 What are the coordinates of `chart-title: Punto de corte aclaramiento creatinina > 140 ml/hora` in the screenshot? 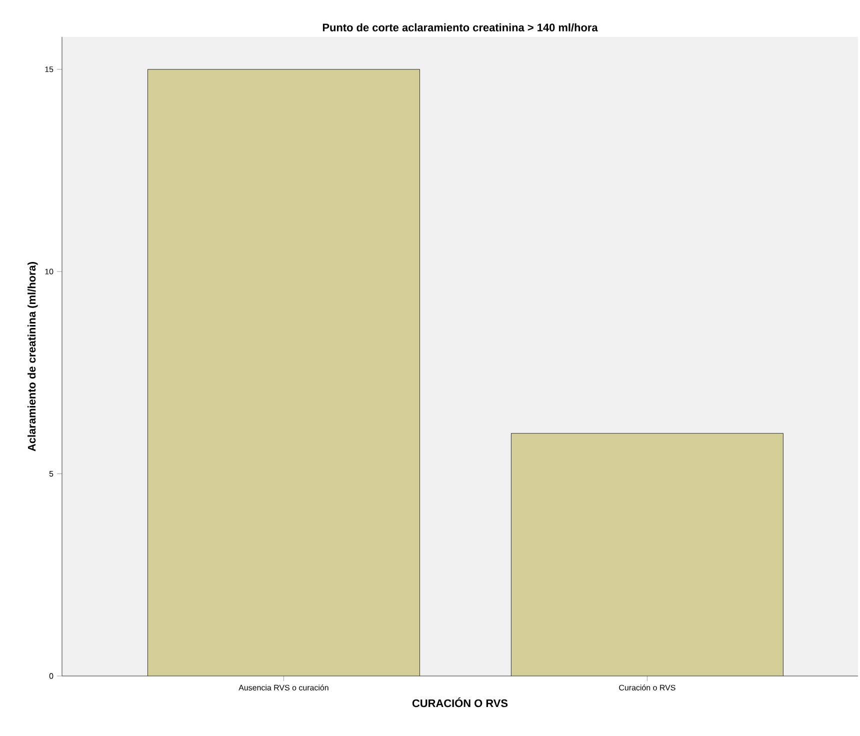 It's located at (460, 27).